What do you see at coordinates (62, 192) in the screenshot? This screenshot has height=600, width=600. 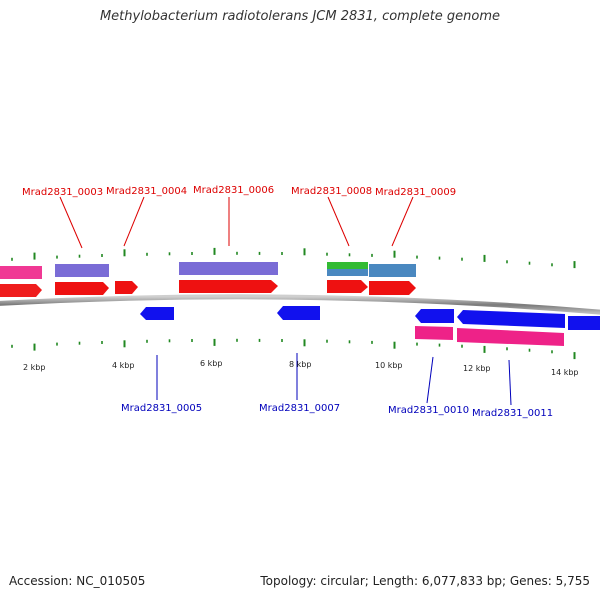 I see `gene-label-0003: Mrad2831_0003` at bounding box center [62, 192].